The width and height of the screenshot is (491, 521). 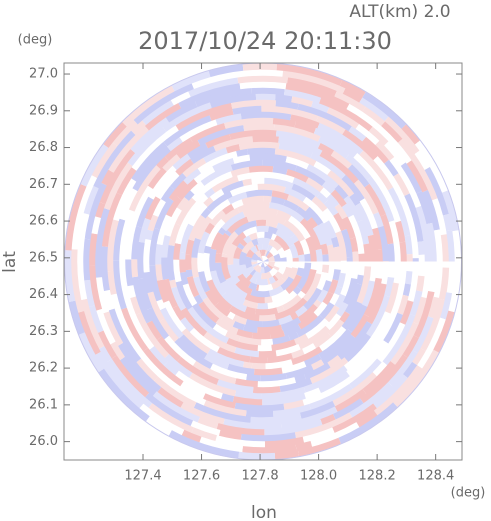 What do you see at coordinates (10, 262) in the screenshot?
I see `y-axis-label: lat` at bounding box center [10, 262].